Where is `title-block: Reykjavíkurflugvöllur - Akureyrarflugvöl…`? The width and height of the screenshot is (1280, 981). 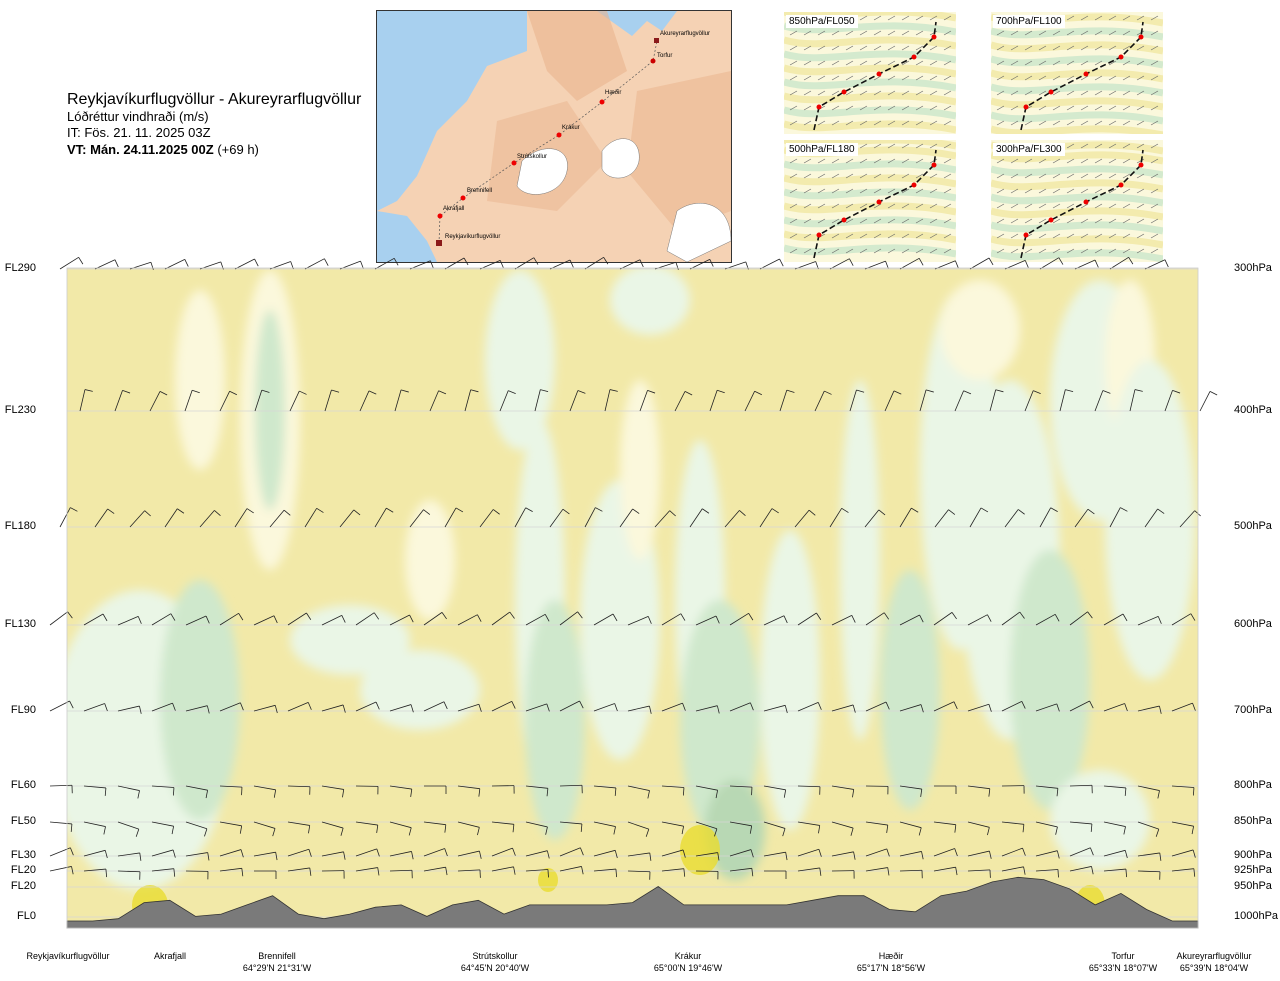
title-block: Reykjavíkurflugvöllur - Akureyrarflugvöl… is located at coordinates (214, 124).